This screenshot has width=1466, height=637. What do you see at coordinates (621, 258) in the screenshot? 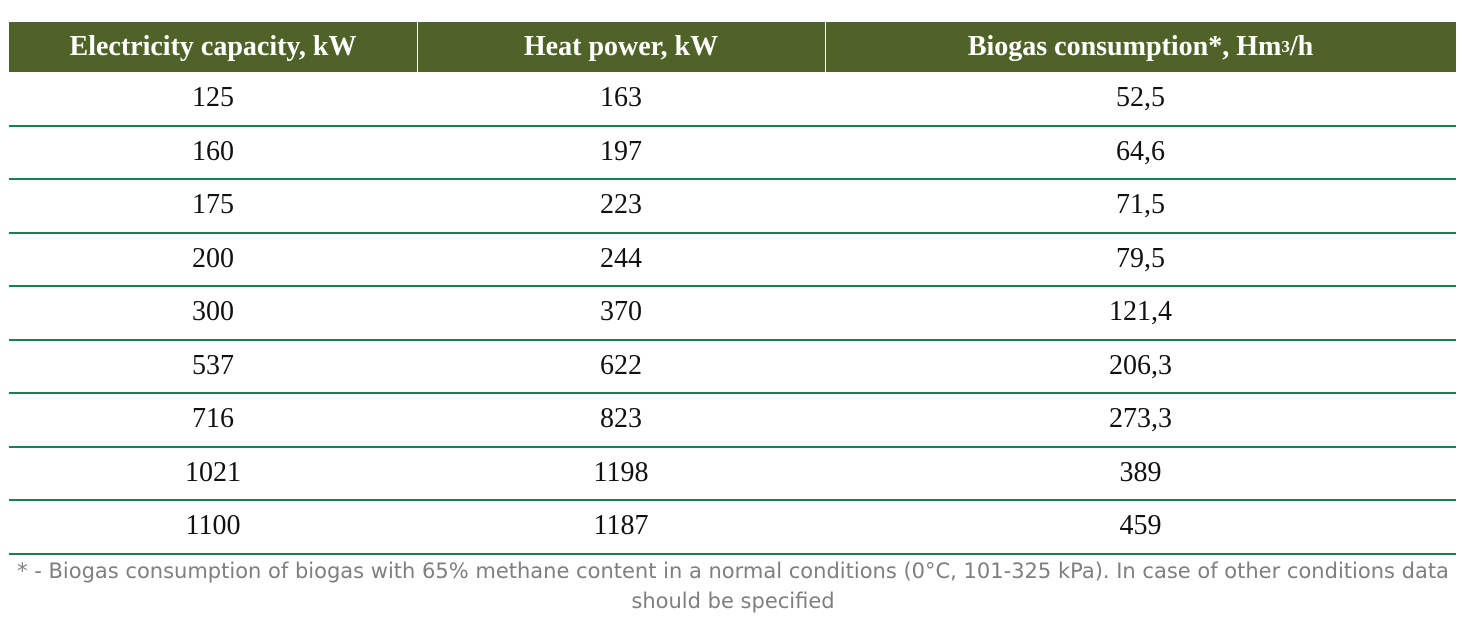
I see `cell: 244` at bounding box center [621, 258].